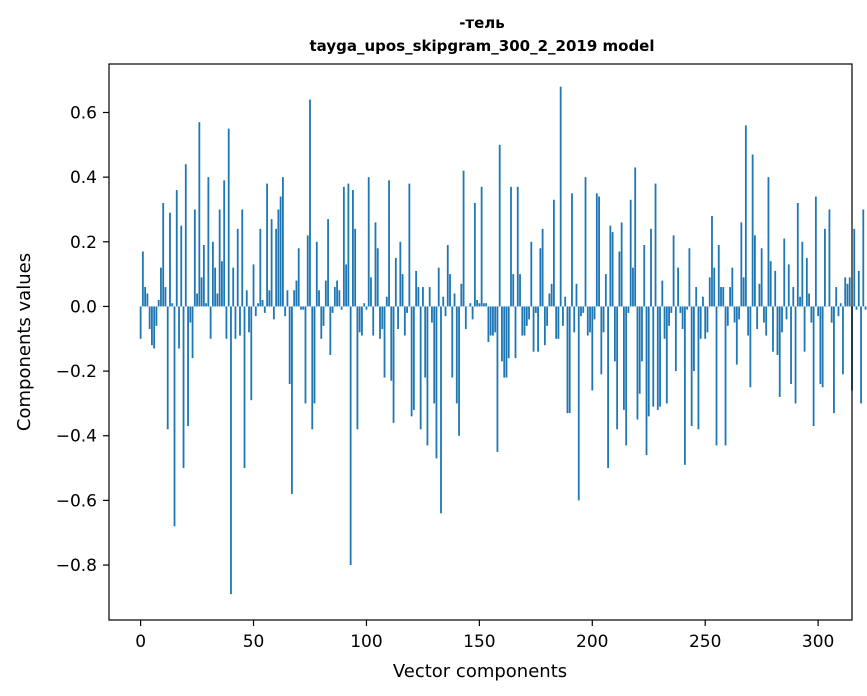 The image size is (867, 696). Describe the element at coordinates (818, 642) in the screenshot. I see `x-tick-label: 300` at that location.